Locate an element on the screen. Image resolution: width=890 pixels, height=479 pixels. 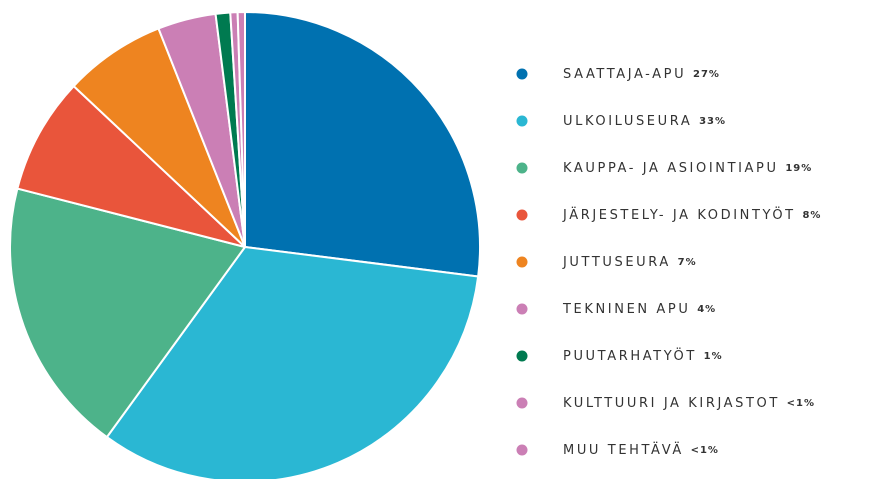
legend-label: TEKNINEN APU 4% is located at coordinates (639, 309).